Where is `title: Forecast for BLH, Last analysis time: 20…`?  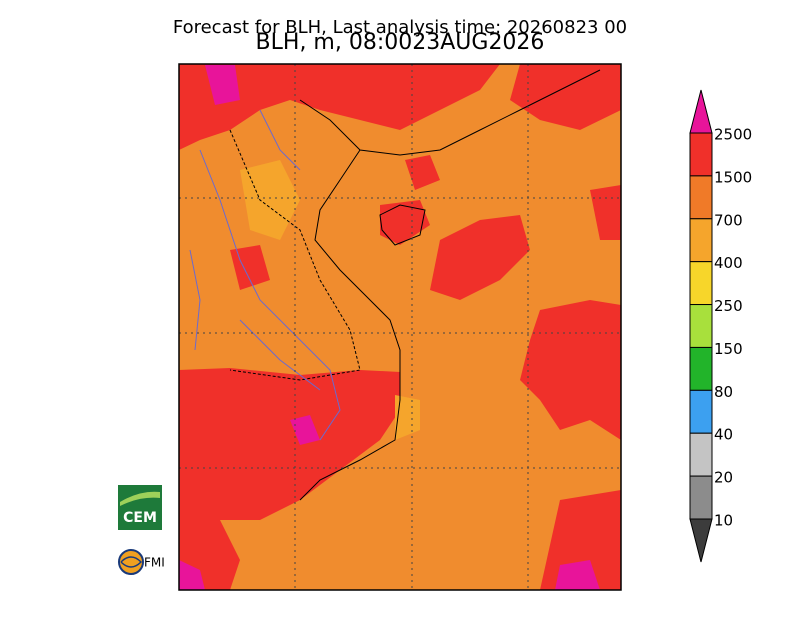 title: Forecast for BLH, Last analysis time: 20… is located at coordinates (400, 27).